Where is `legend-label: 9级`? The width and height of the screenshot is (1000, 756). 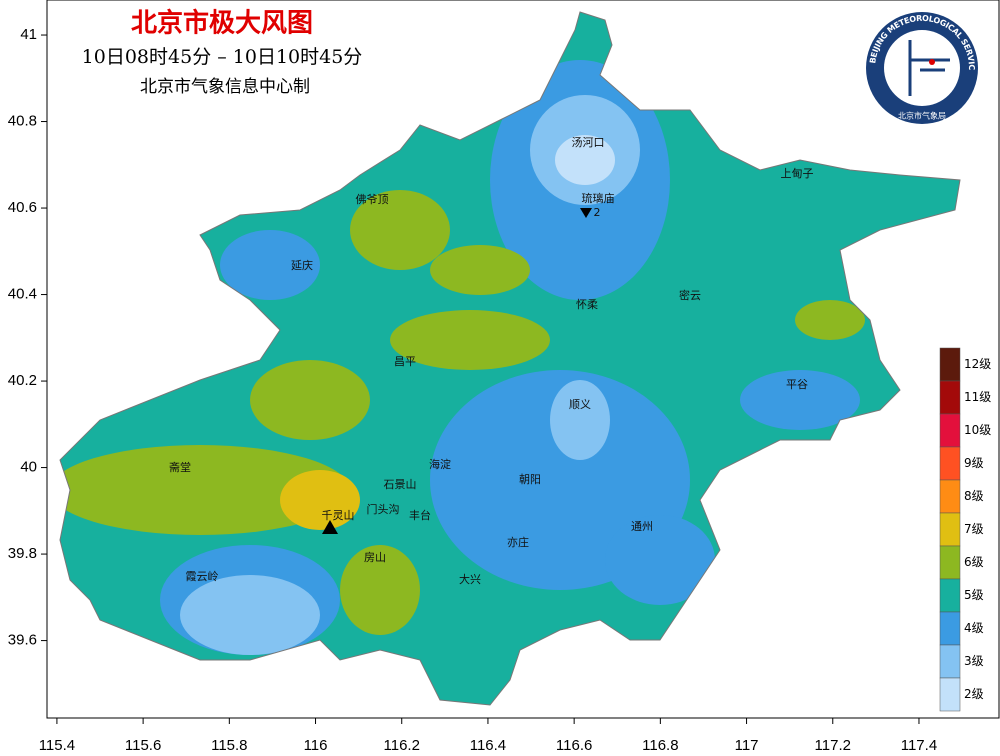
legend-label: 9级 is located at coordinates (974, 463).